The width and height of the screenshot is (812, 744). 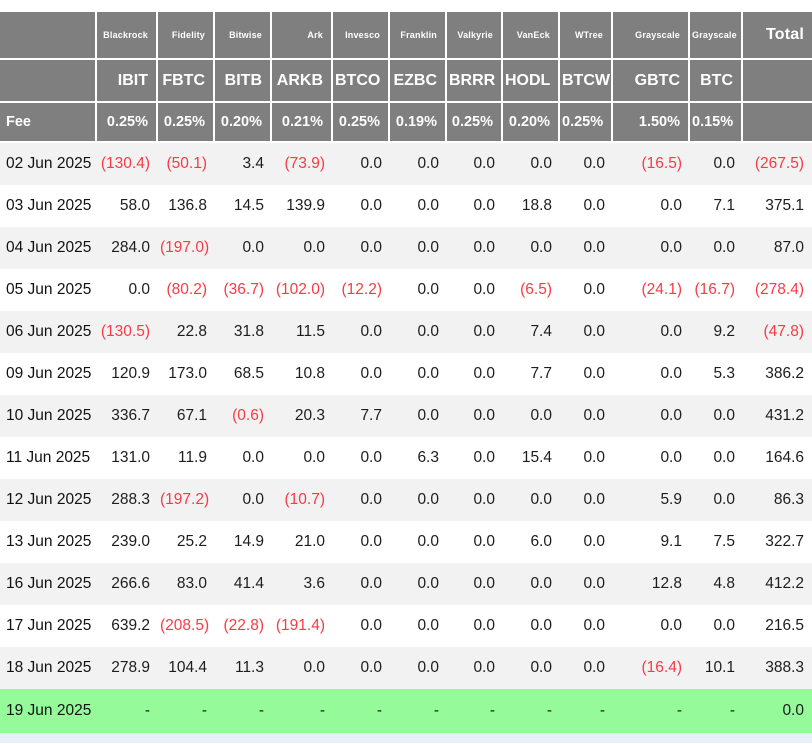 What do you see at coordinates (362, 289) in the screenshot?
I see `value-cell: (12.2)` at bounding box center [362, 289].